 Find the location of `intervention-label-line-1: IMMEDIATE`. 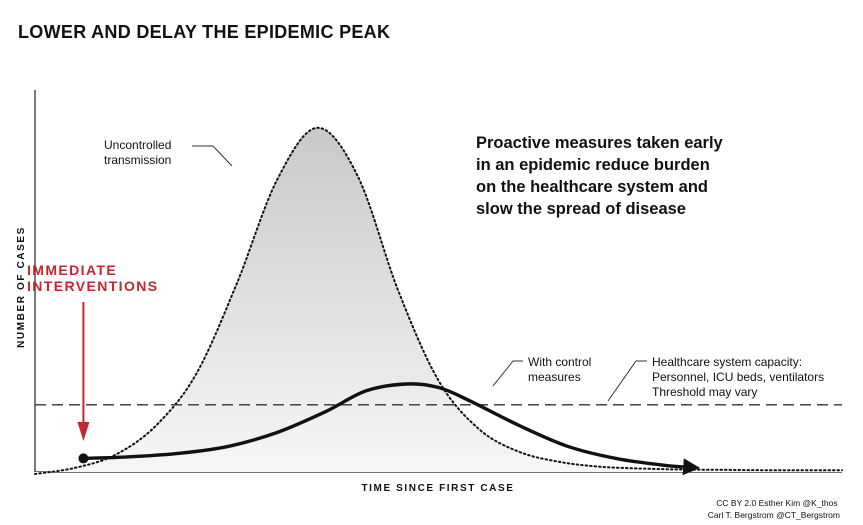

intervention-label-line-1: IMMEDIATE is located at coordinates (72, 270).